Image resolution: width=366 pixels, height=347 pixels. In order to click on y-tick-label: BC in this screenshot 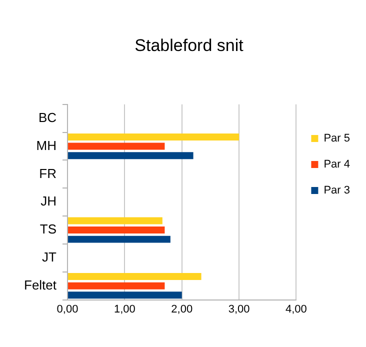, I will do `click(47, 117)`.